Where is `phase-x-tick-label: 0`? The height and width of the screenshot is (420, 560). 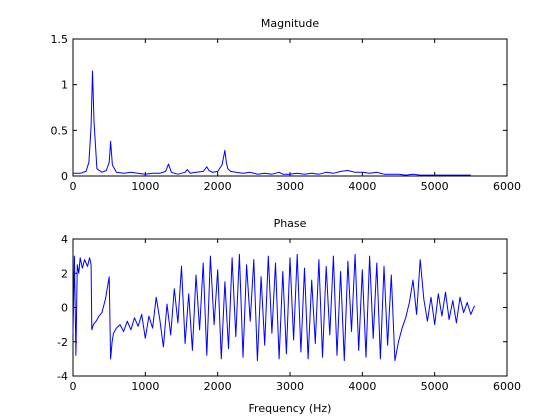 phase-x-tick-label: 0 is located at coordinates (73, 386).